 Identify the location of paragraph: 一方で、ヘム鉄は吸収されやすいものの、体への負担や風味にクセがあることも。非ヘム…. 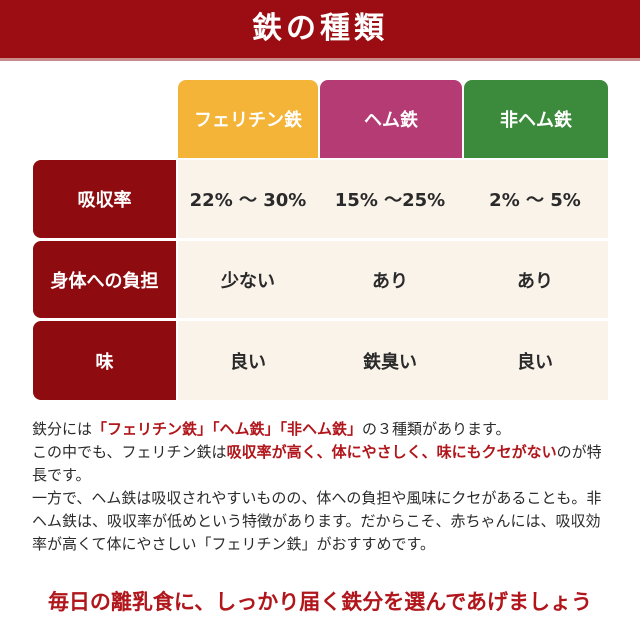
(322, 521).